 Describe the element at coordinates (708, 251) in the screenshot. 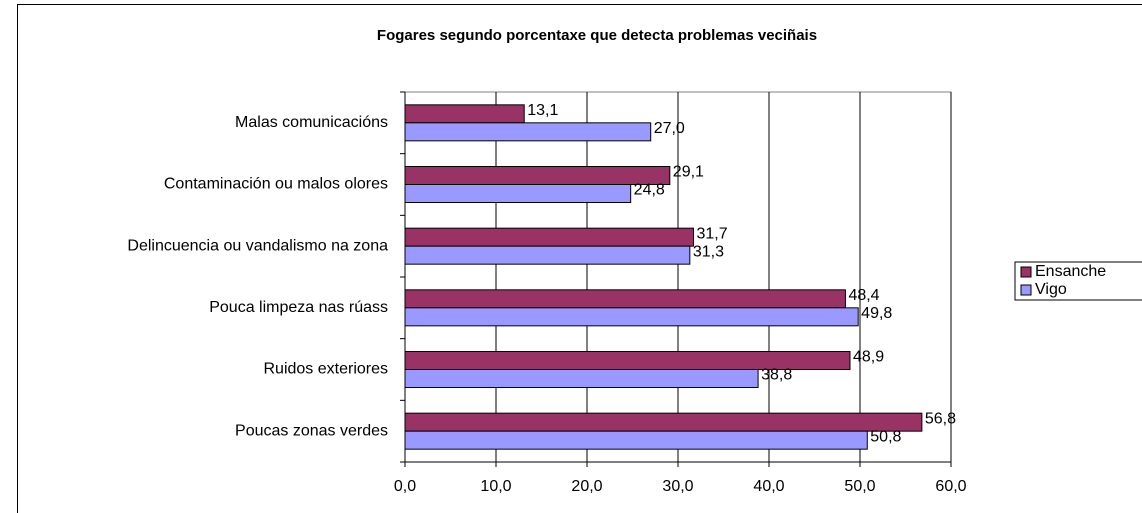

I see `value-label: 31,3` at that location.